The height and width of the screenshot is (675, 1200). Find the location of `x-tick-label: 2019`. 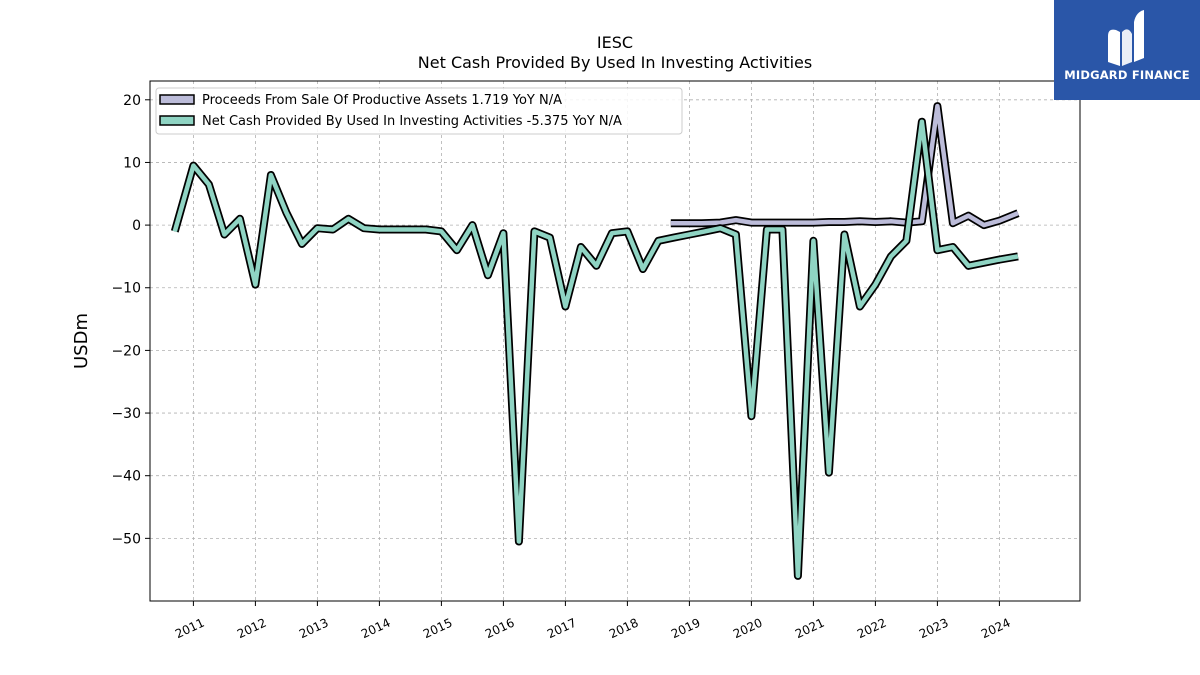

x-tick-label: 2019 is located at coordinates (686, 629).